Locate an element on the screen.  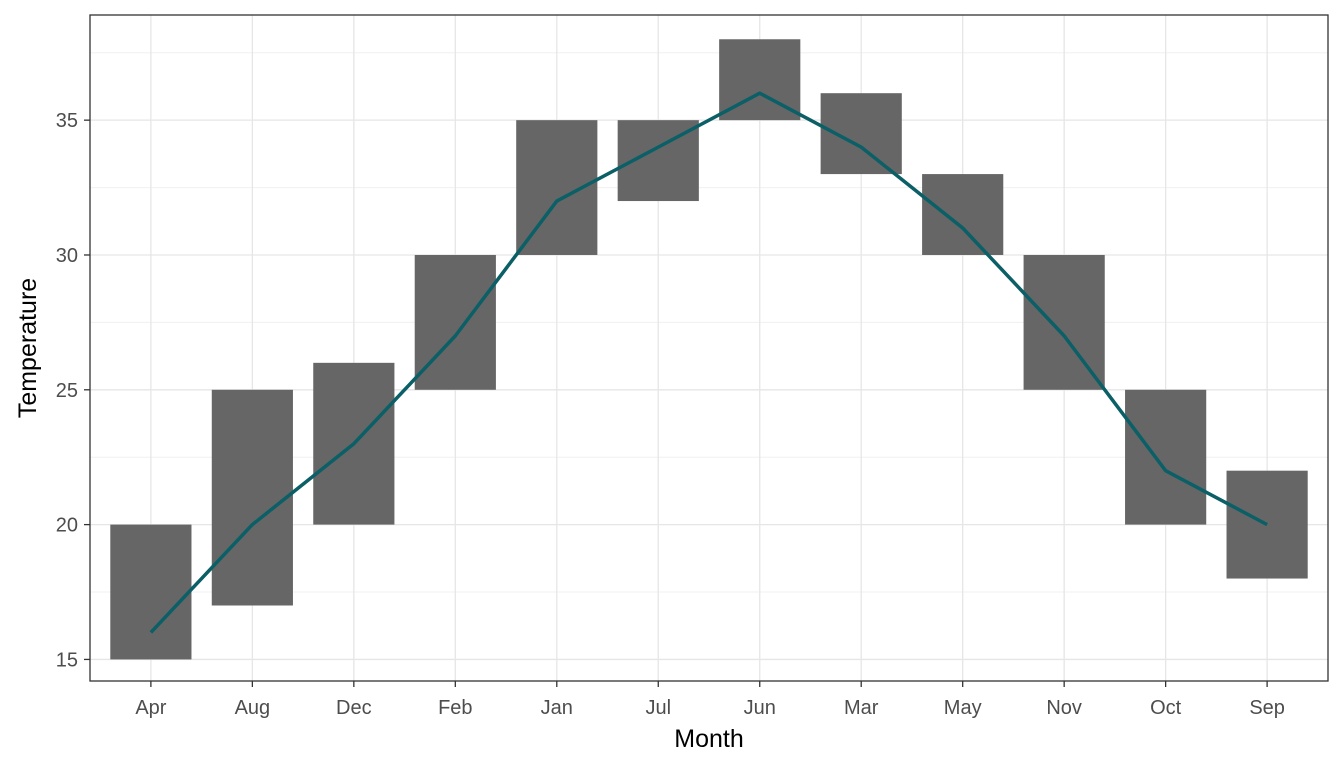
y-axis-ticks: 15 20 25 30 35 is located at coordinates (73, 390).